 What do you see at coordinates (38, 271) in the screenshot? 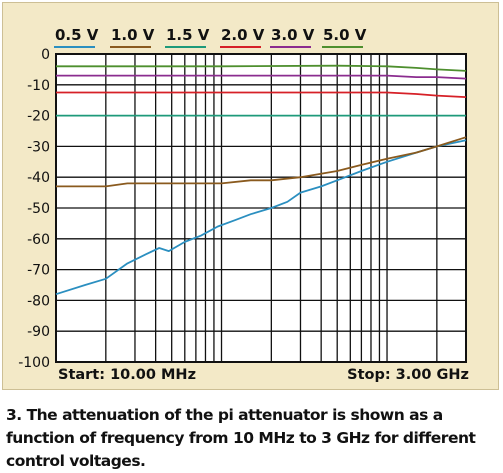
I see `y-tick-label: -70` at bounding box center [38, 271].